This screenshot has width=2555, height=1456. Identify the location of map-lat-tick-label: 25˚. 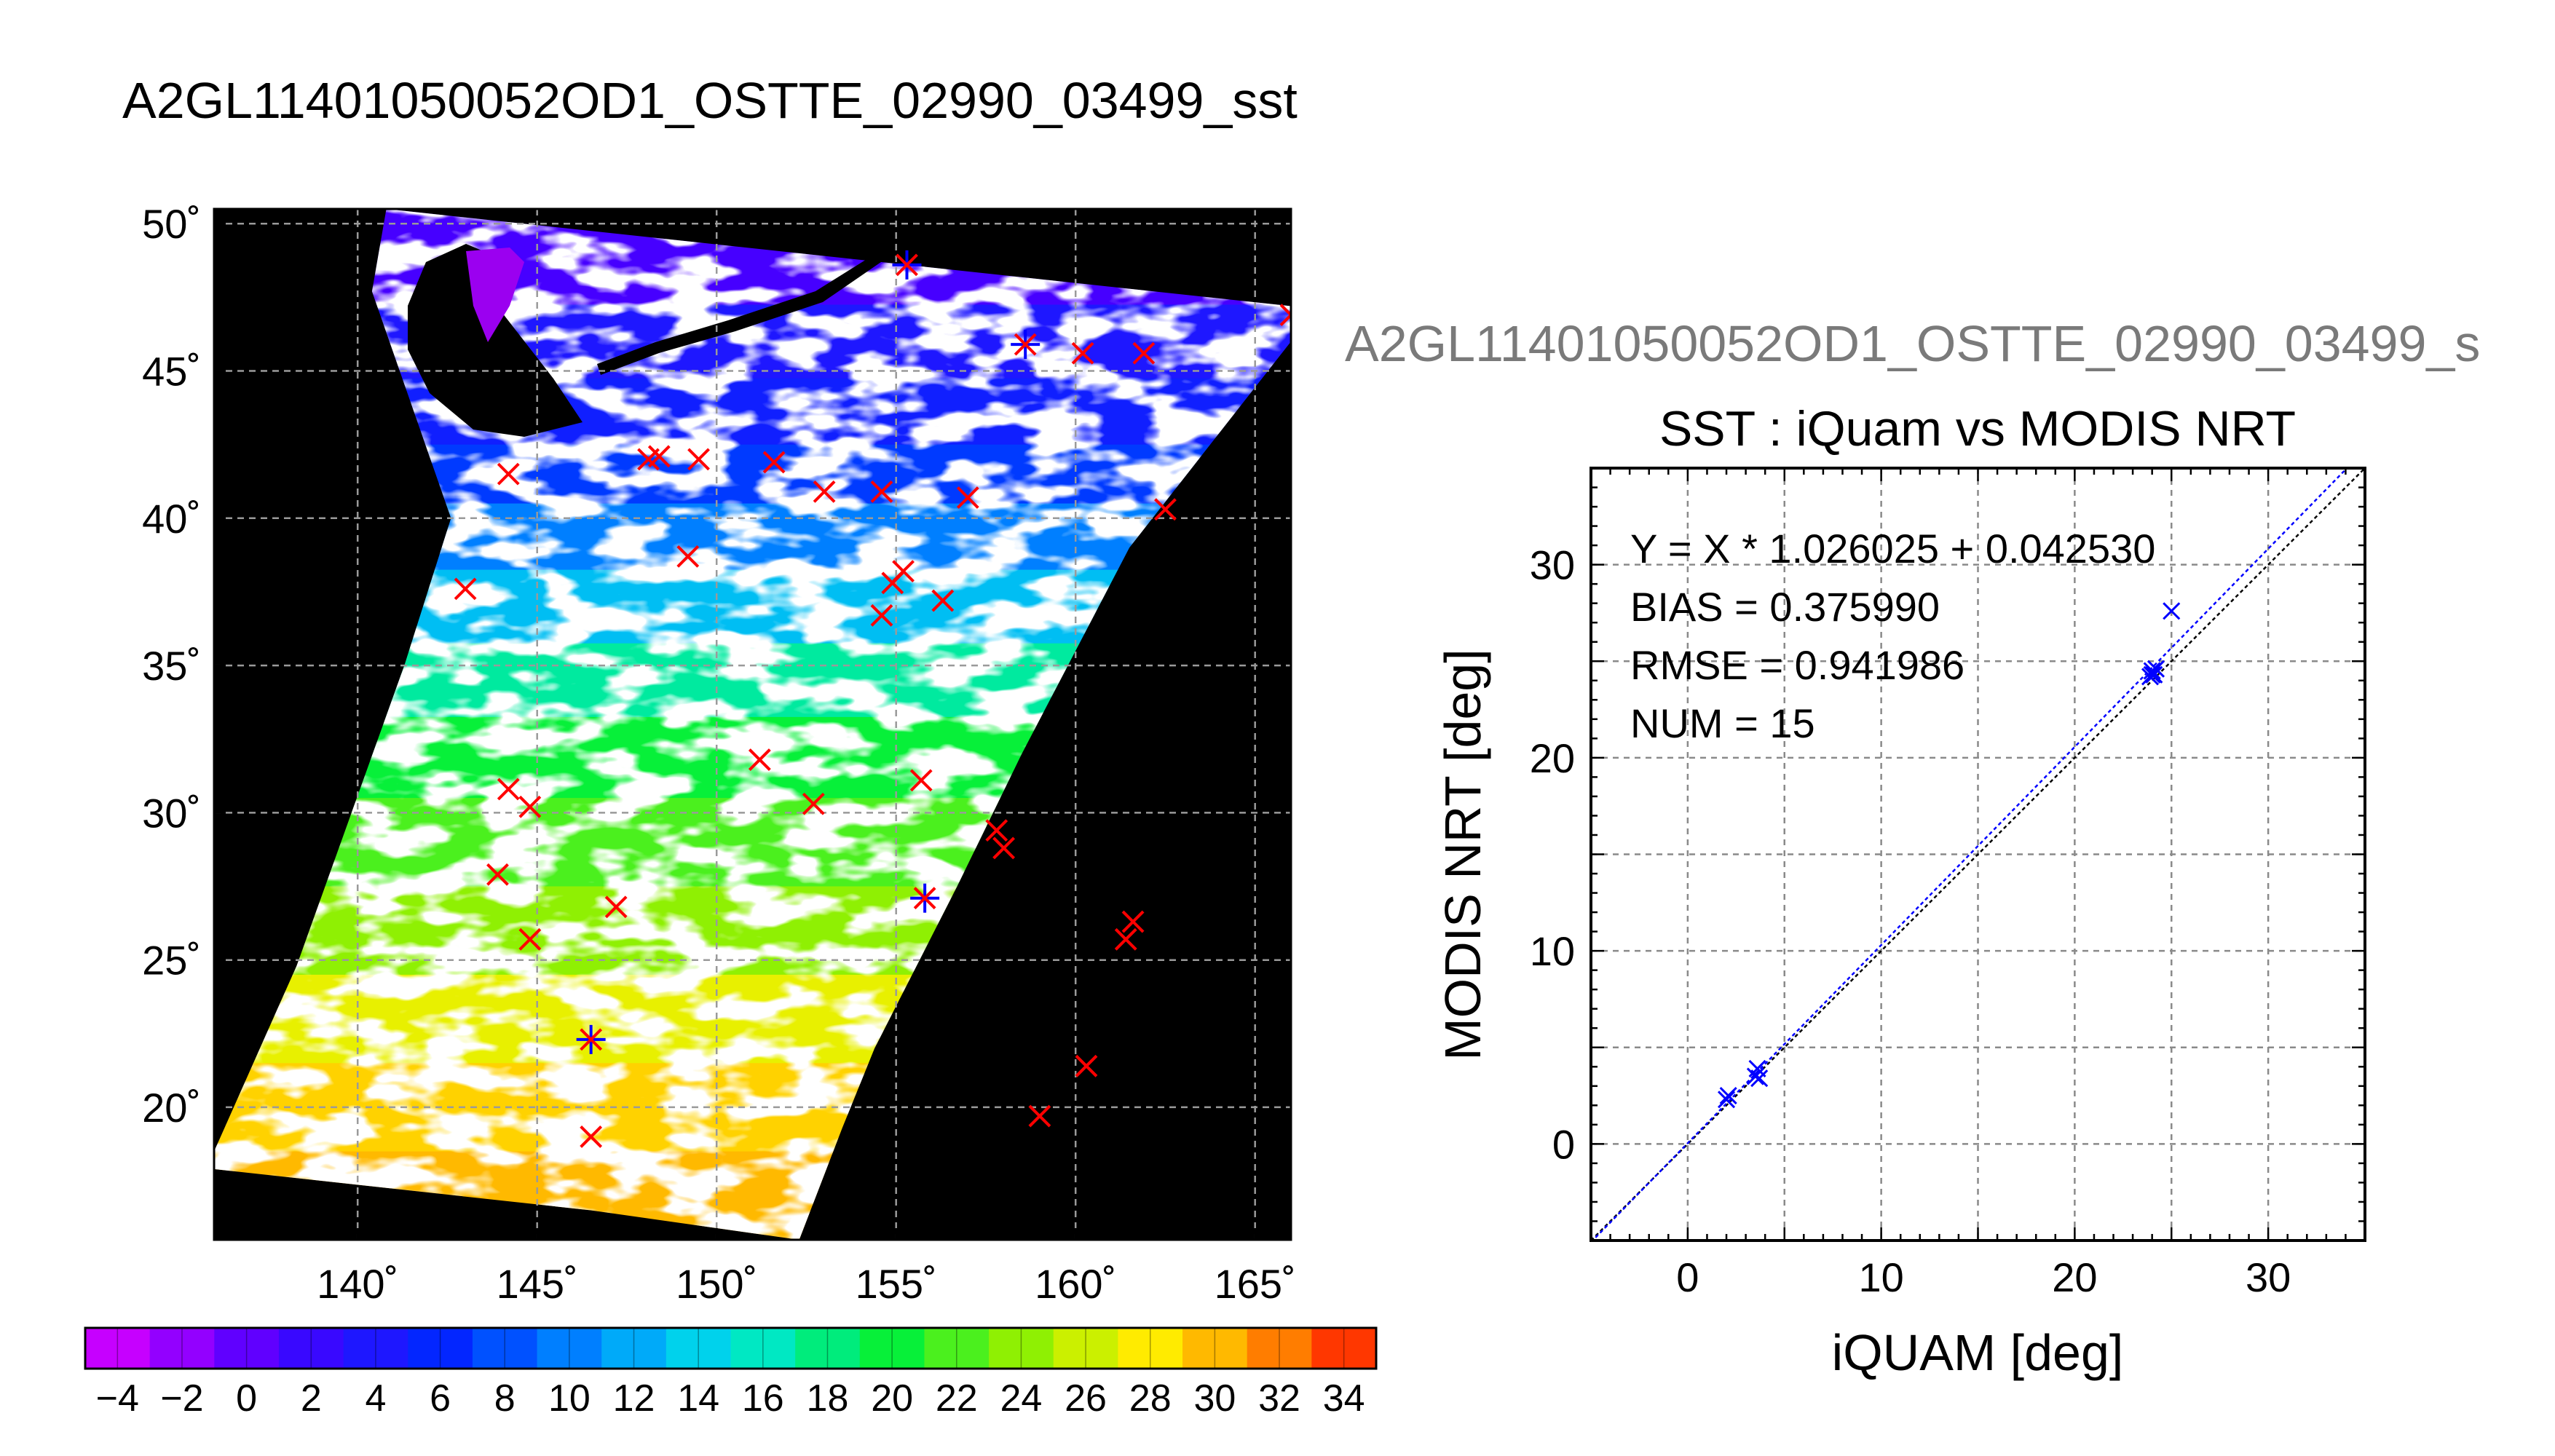
(171, 961).